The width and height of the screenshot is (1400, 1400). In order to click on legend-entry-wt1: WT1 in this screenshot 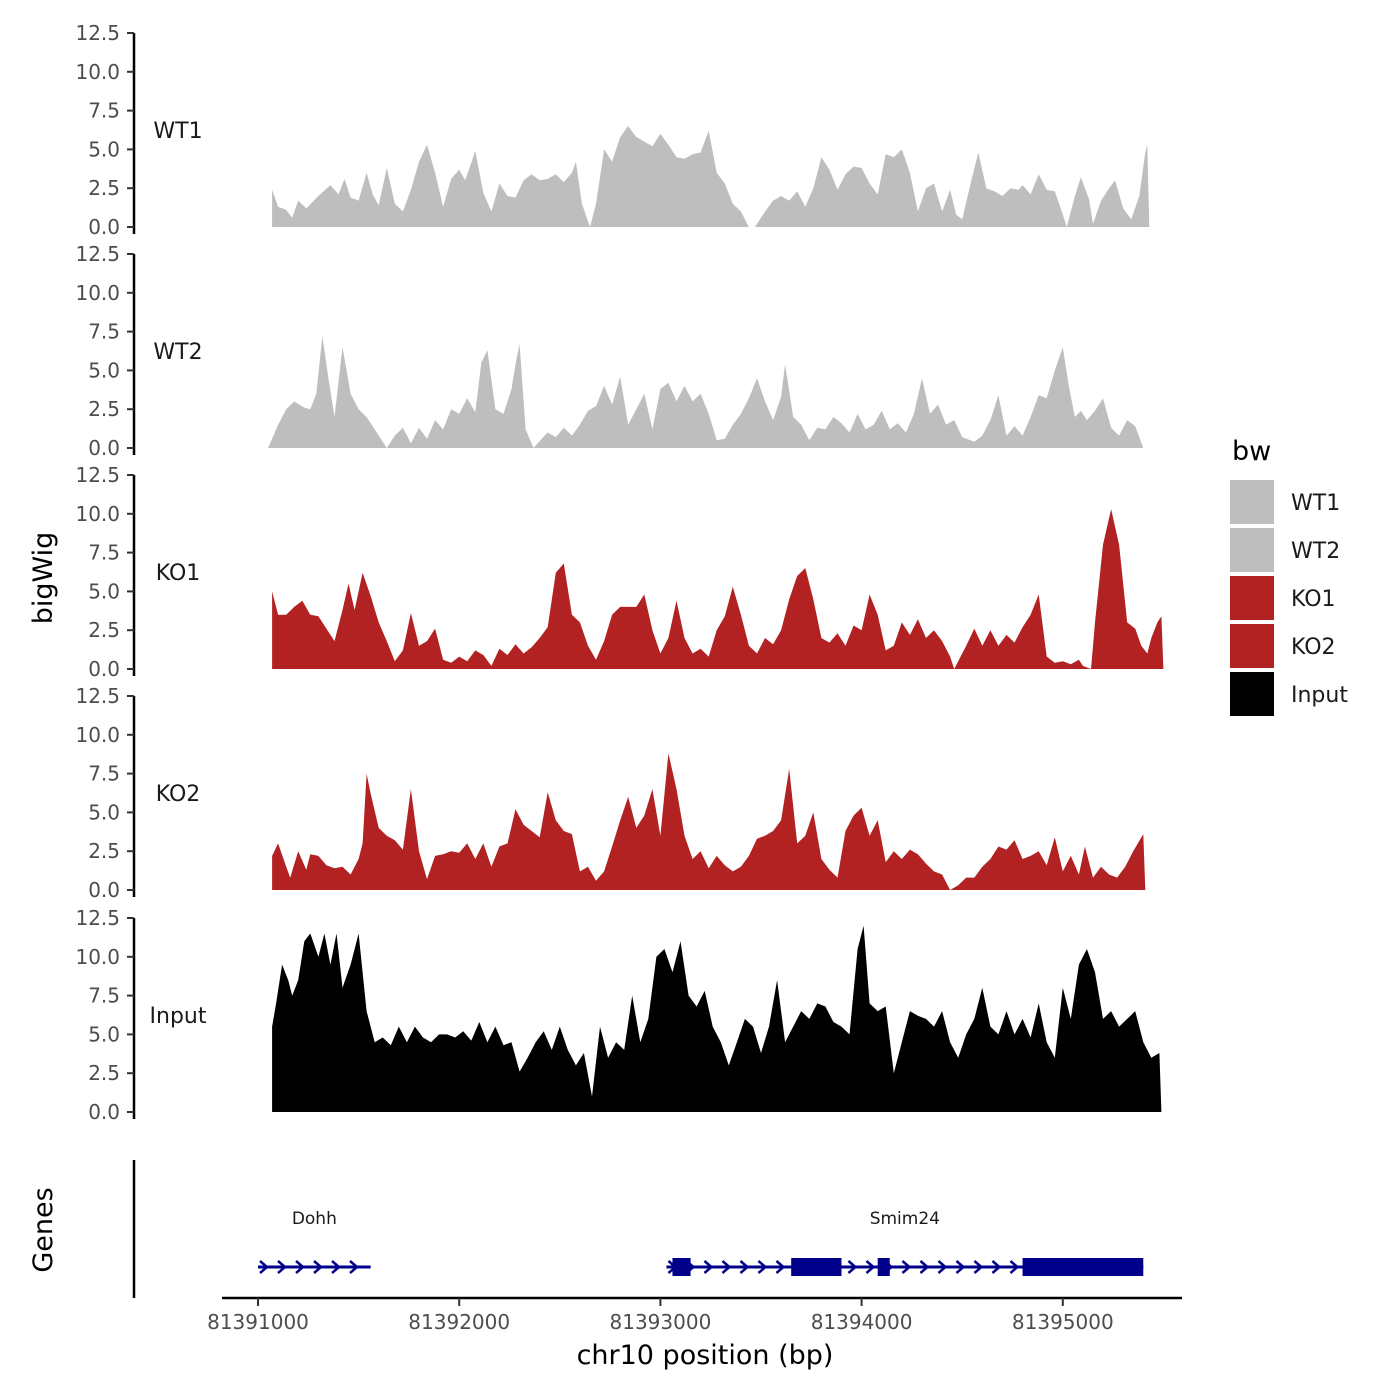, I will do `click(1285, 502)`.